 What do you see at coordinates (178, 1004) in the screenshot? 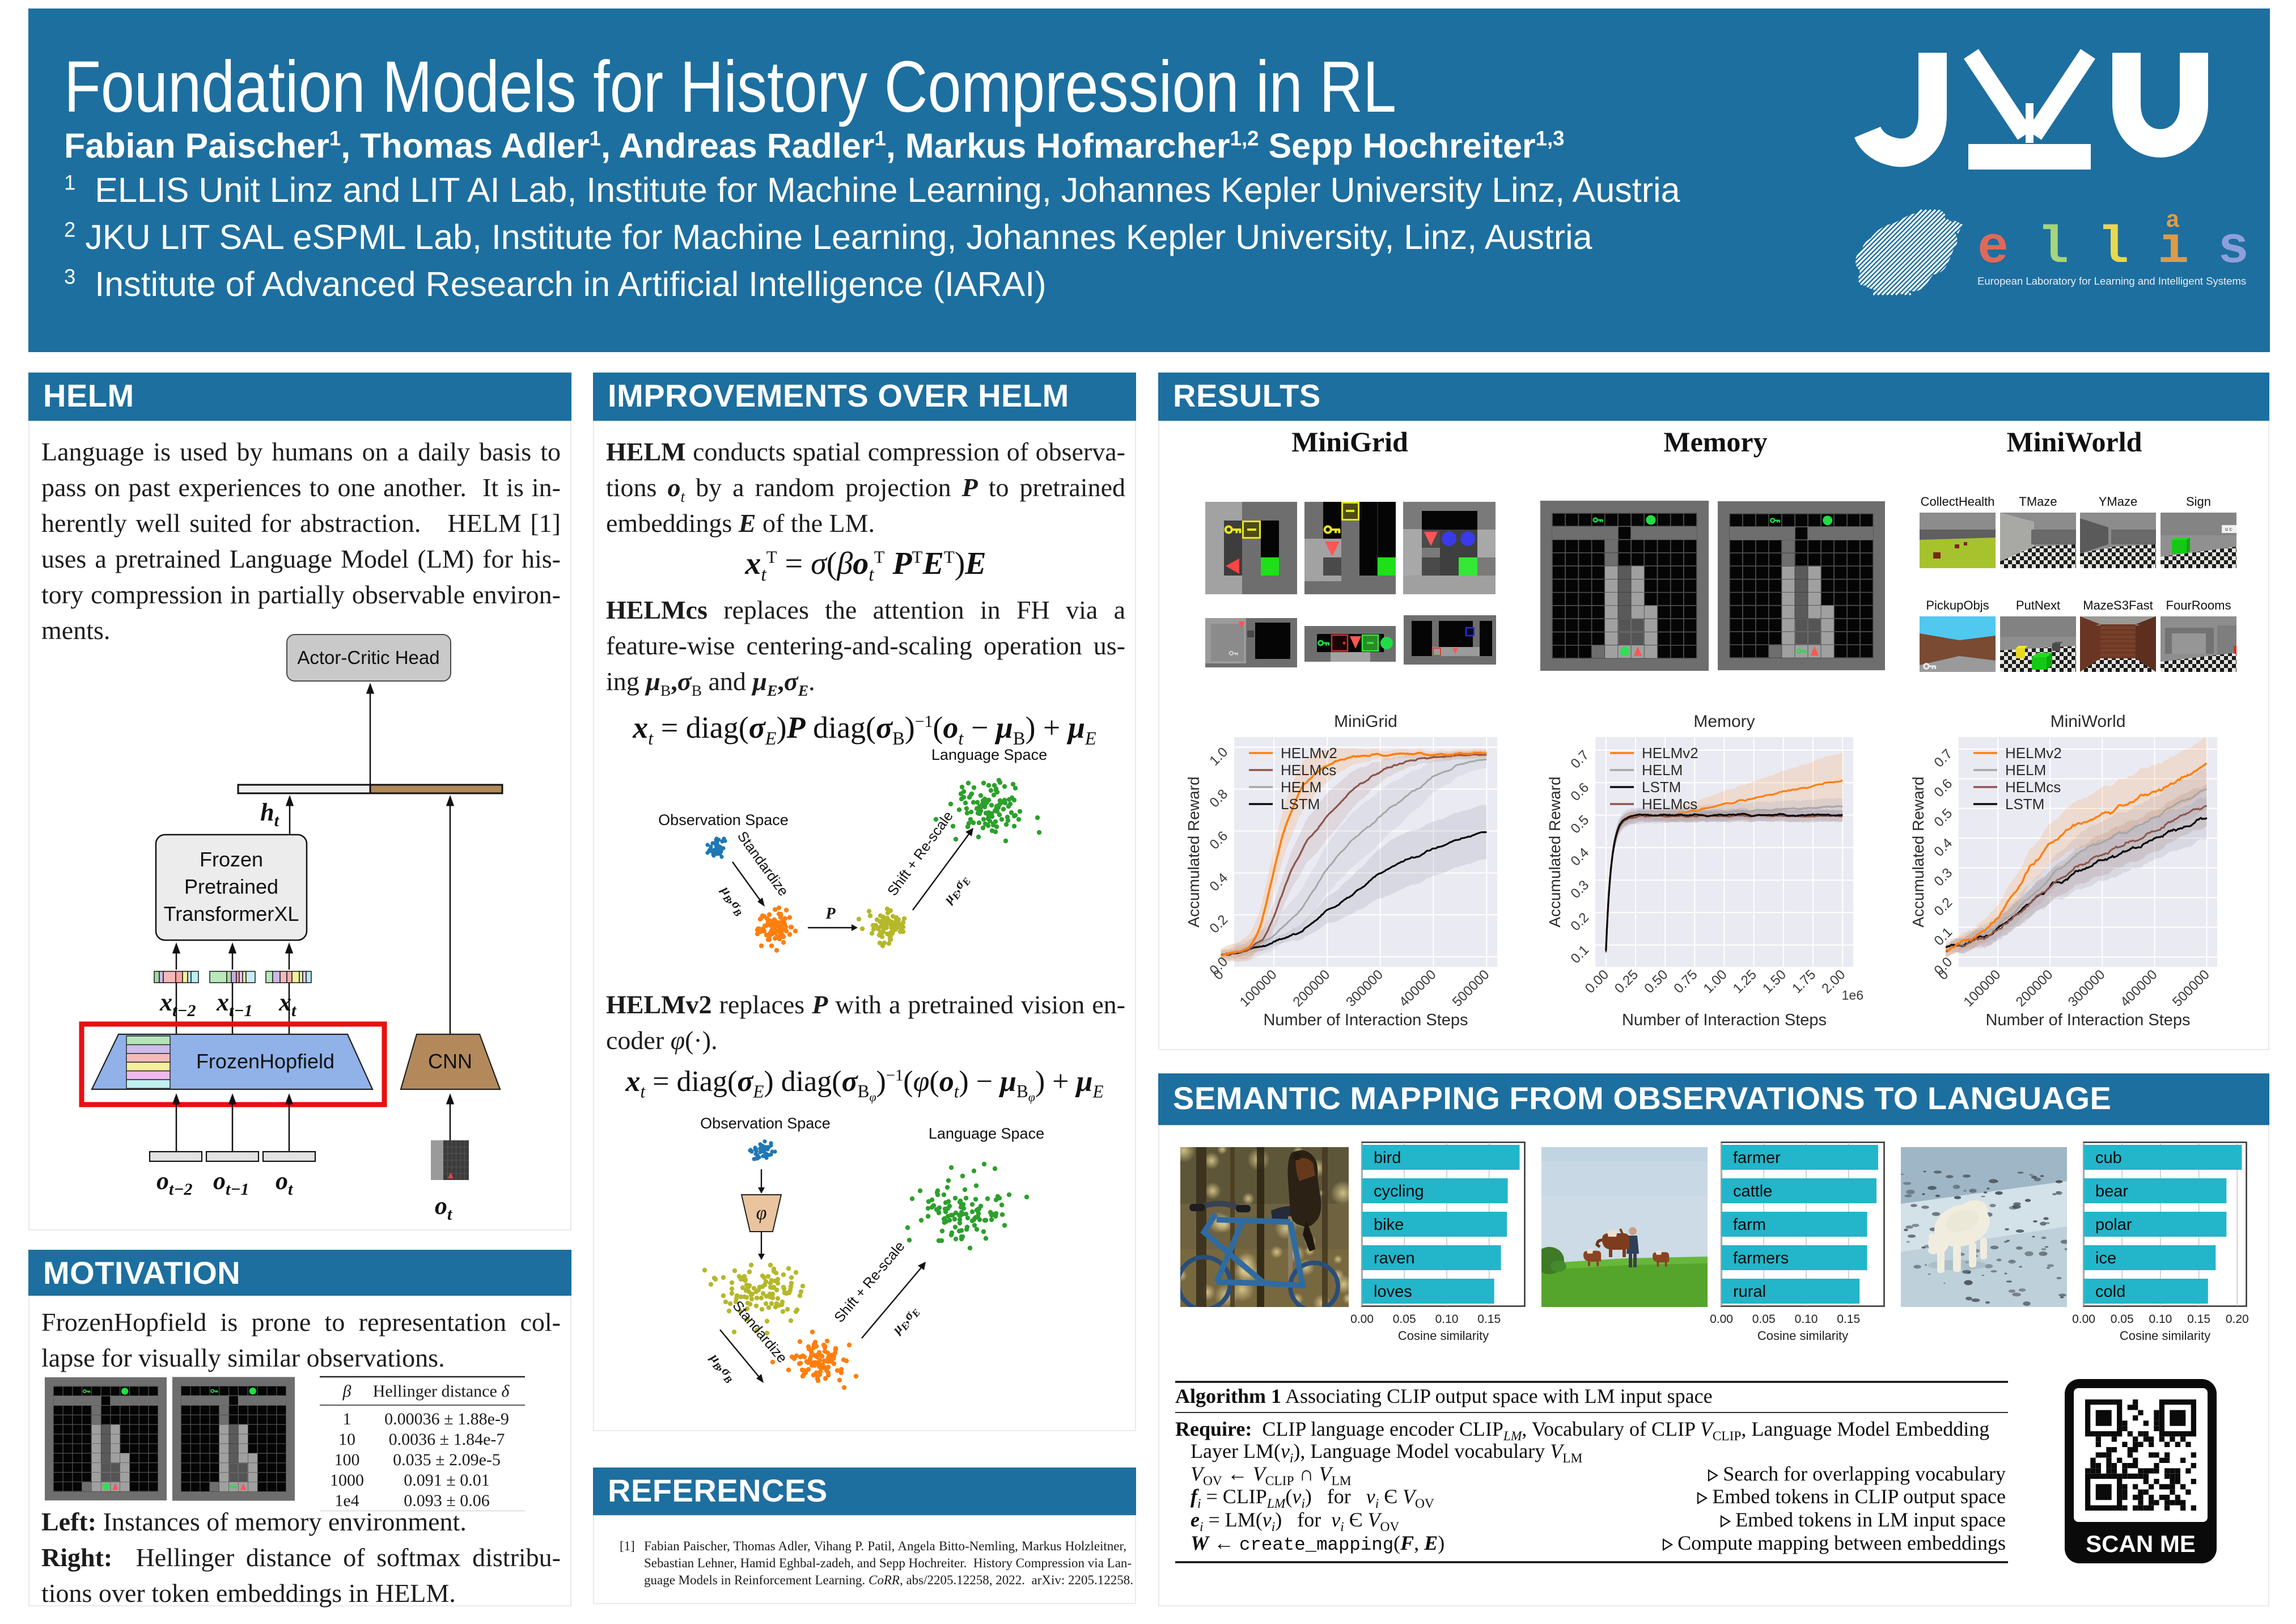
I see `svg-text: xt−2` at bounding box center [178, 1004].